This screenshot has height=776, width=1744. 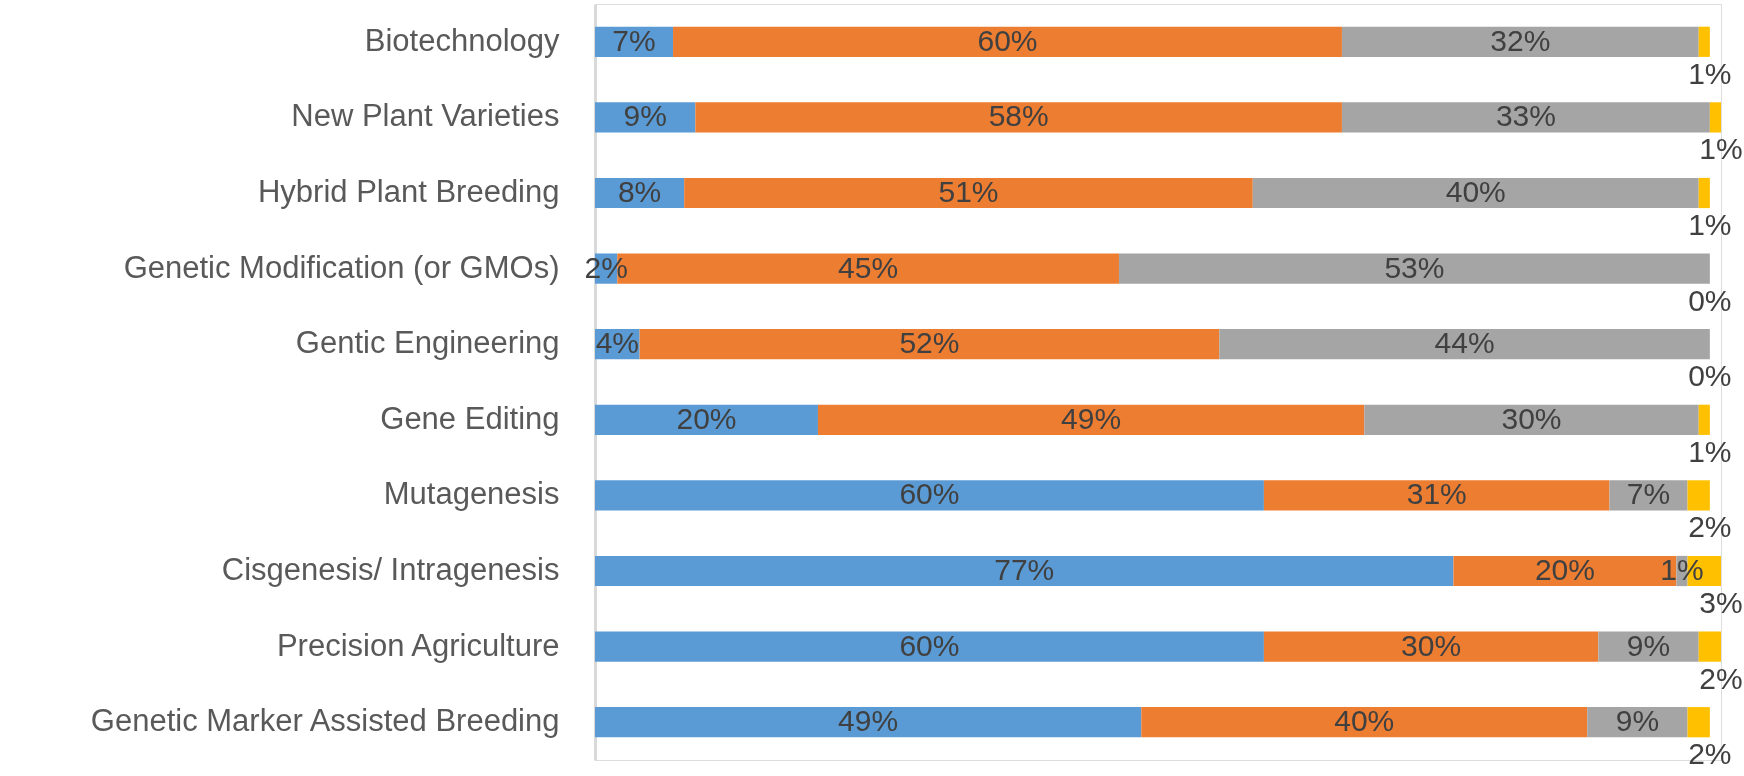 What do you see at coordinates (1721, 602) in the screenshot?
I see `data-label: 3%` at bounding box center [1721, 602].